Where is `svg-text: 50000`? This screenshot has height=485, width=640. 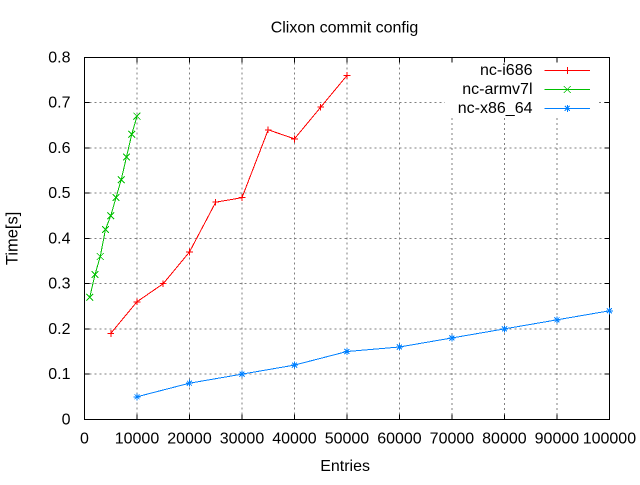
svg-text: 50000 is located at coordinates (347, 439).